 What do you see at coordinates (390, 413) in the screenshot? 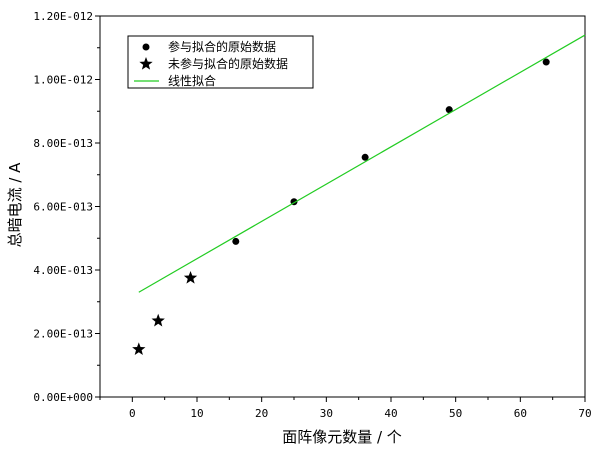
I see `x-tick-label: 40` at bounding box center [390, 413].